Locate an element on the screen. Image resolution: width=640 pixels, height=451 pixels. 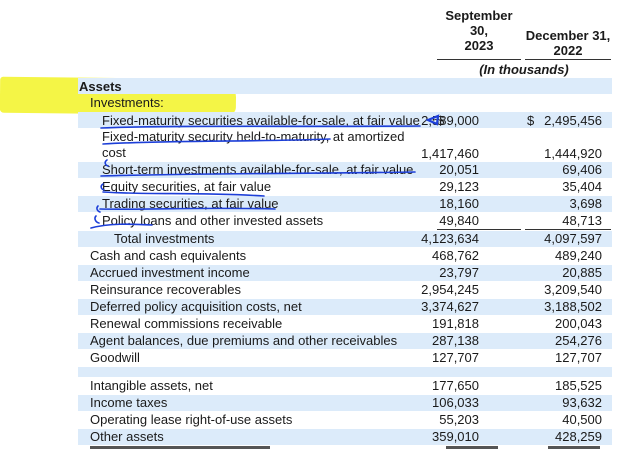
subtotal-rule-col1 is located at coordinates (479, 229).